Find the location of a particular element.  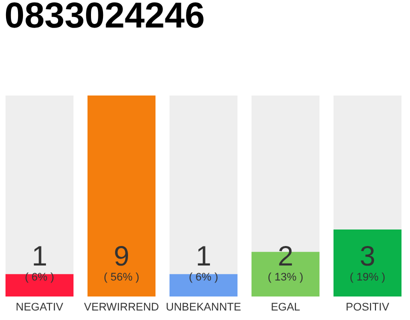

chart-title: 0833024246 is located at coordinates (104, 18).